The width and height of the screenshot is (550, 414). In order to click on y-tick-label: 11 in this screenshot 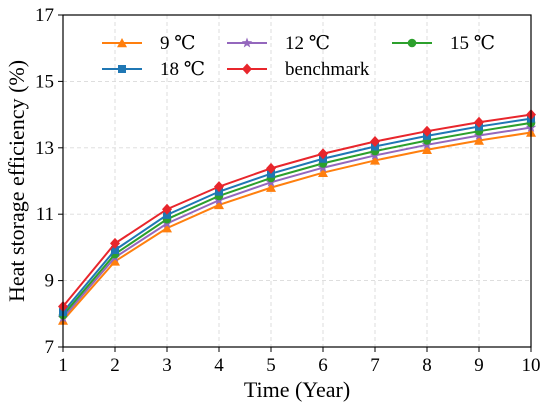, I will do `click(45, 214)`.